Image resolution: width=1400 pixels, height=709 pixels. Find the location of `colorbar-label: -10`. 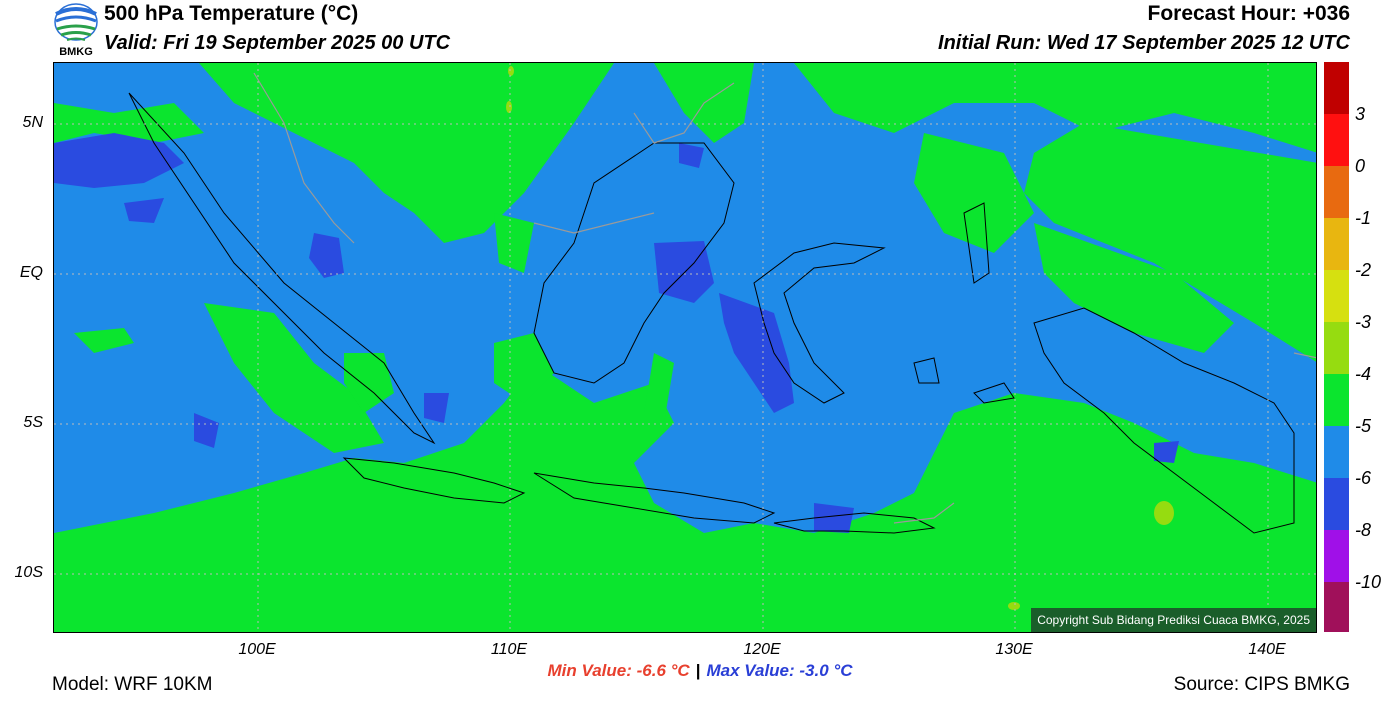

colorbar-label: -10 is located at coordinates (1368, 582).